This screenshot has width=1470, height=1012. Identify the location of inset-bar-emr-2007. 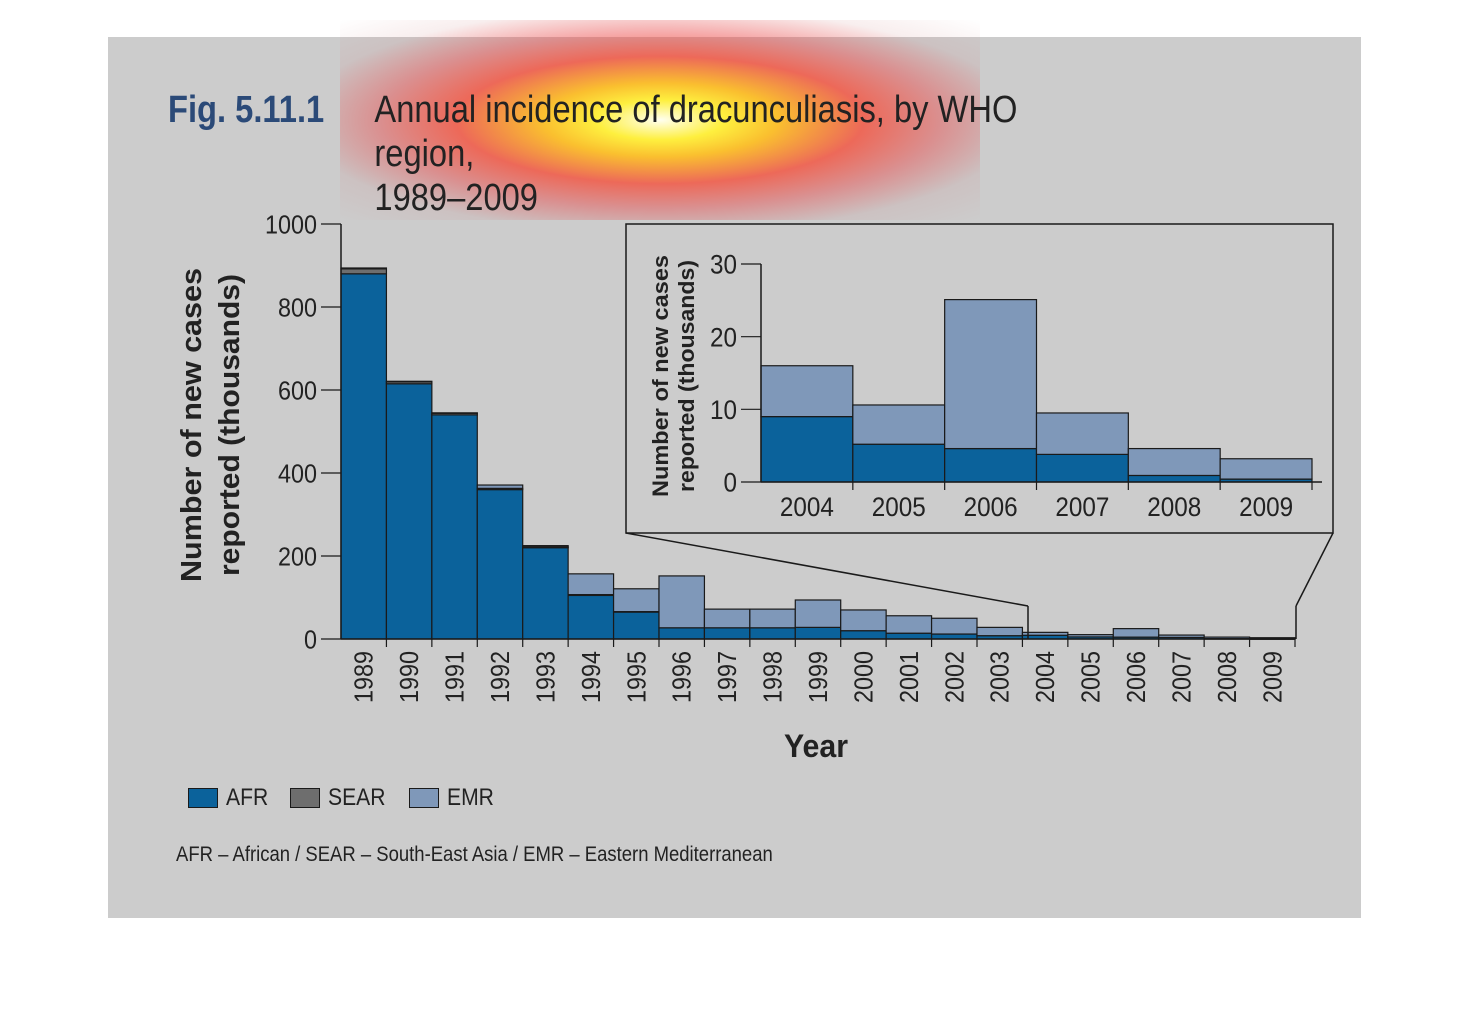
(1082, 433).